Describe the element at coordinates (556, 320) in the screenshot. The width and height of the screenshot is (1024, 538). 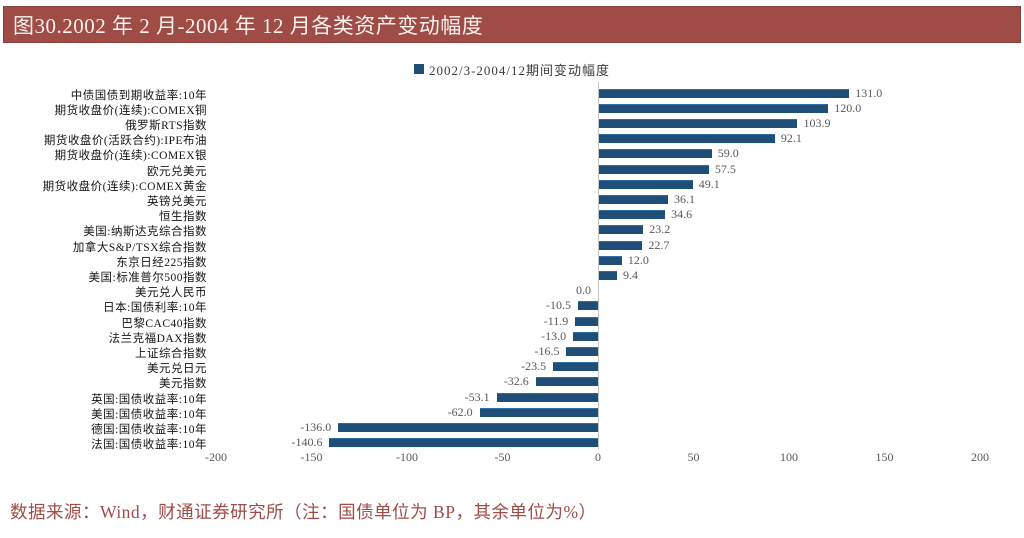
I see `bar-value-label: -11.9` at that location.